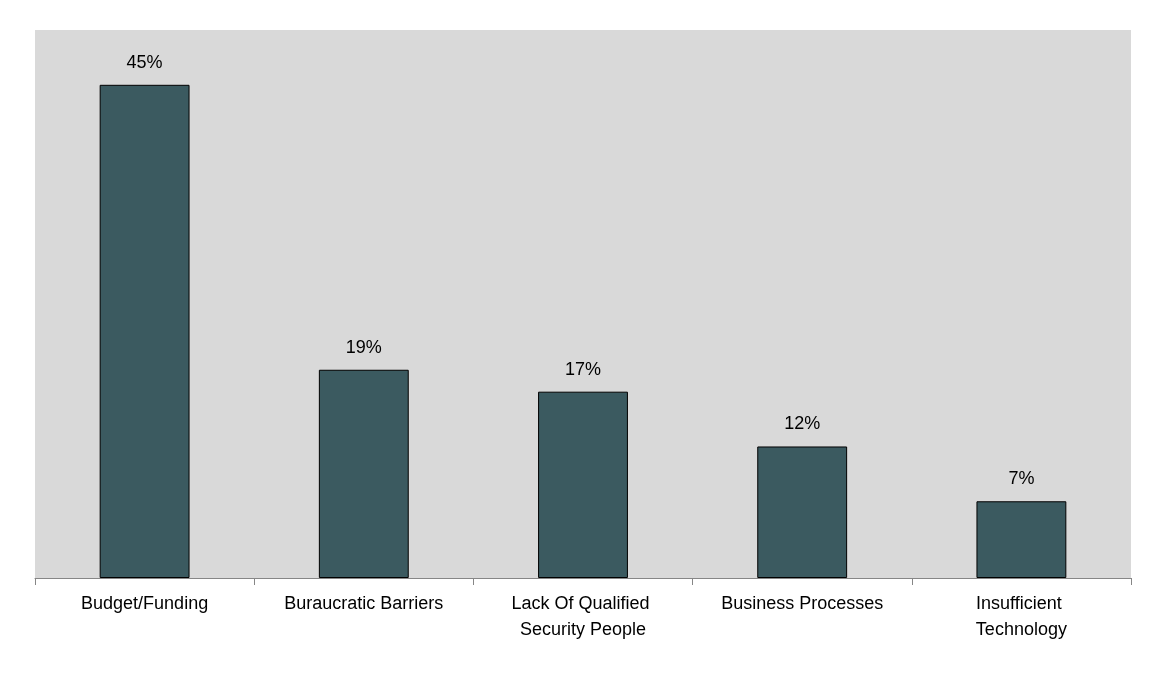  I want to click on data-label: 7%, so click(1021, 478).